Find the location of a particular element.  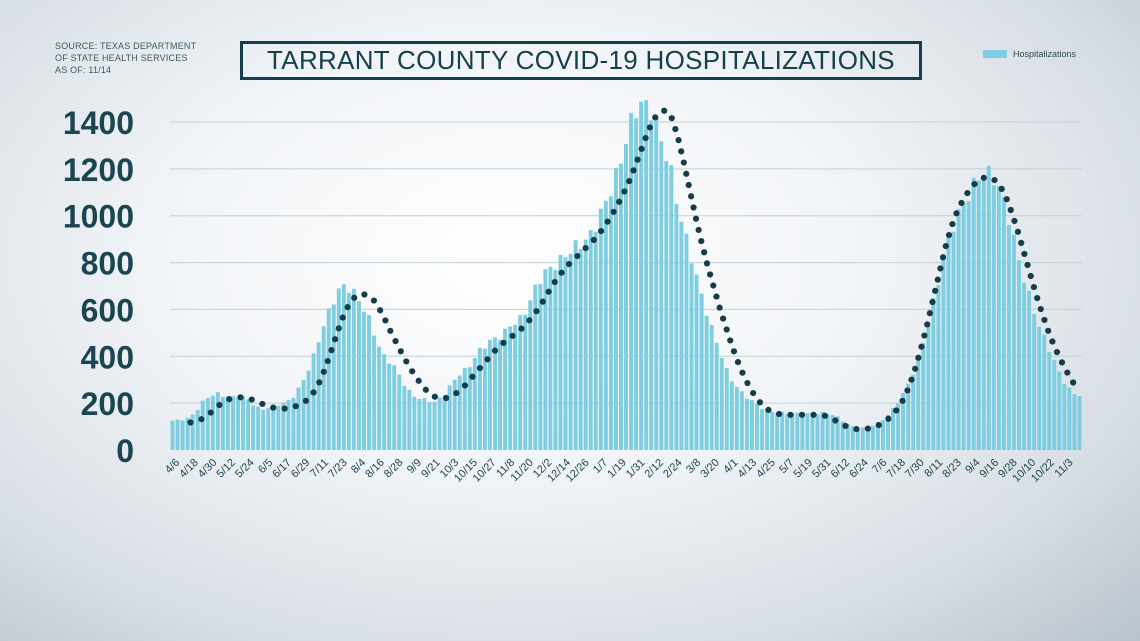

x-tick-label: 4/25 is located at coordinates (766, 469).